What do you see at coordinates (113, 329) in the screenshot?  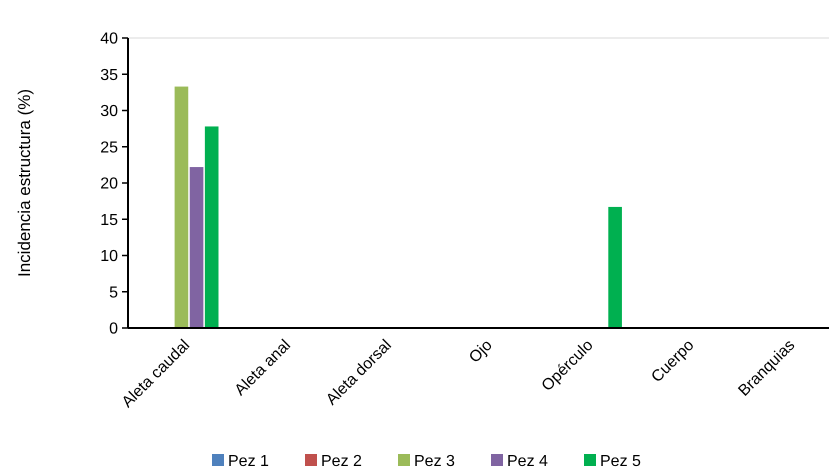 I see `y-tick-label: 0` at bounding box center [113, 329].